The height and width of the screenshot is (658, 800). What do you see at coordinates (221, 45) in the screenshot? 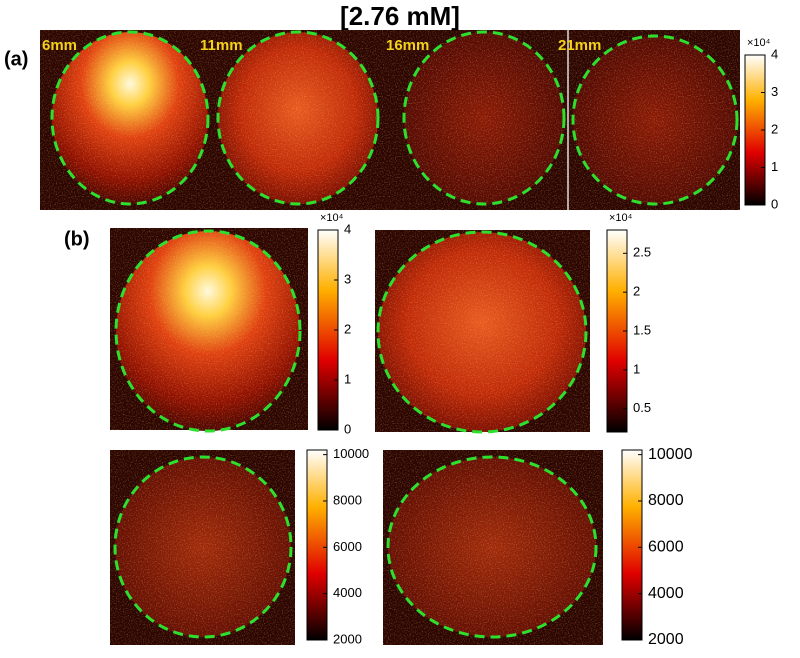
I see `distance-label: 11mm` at bounding box center [221, 45].